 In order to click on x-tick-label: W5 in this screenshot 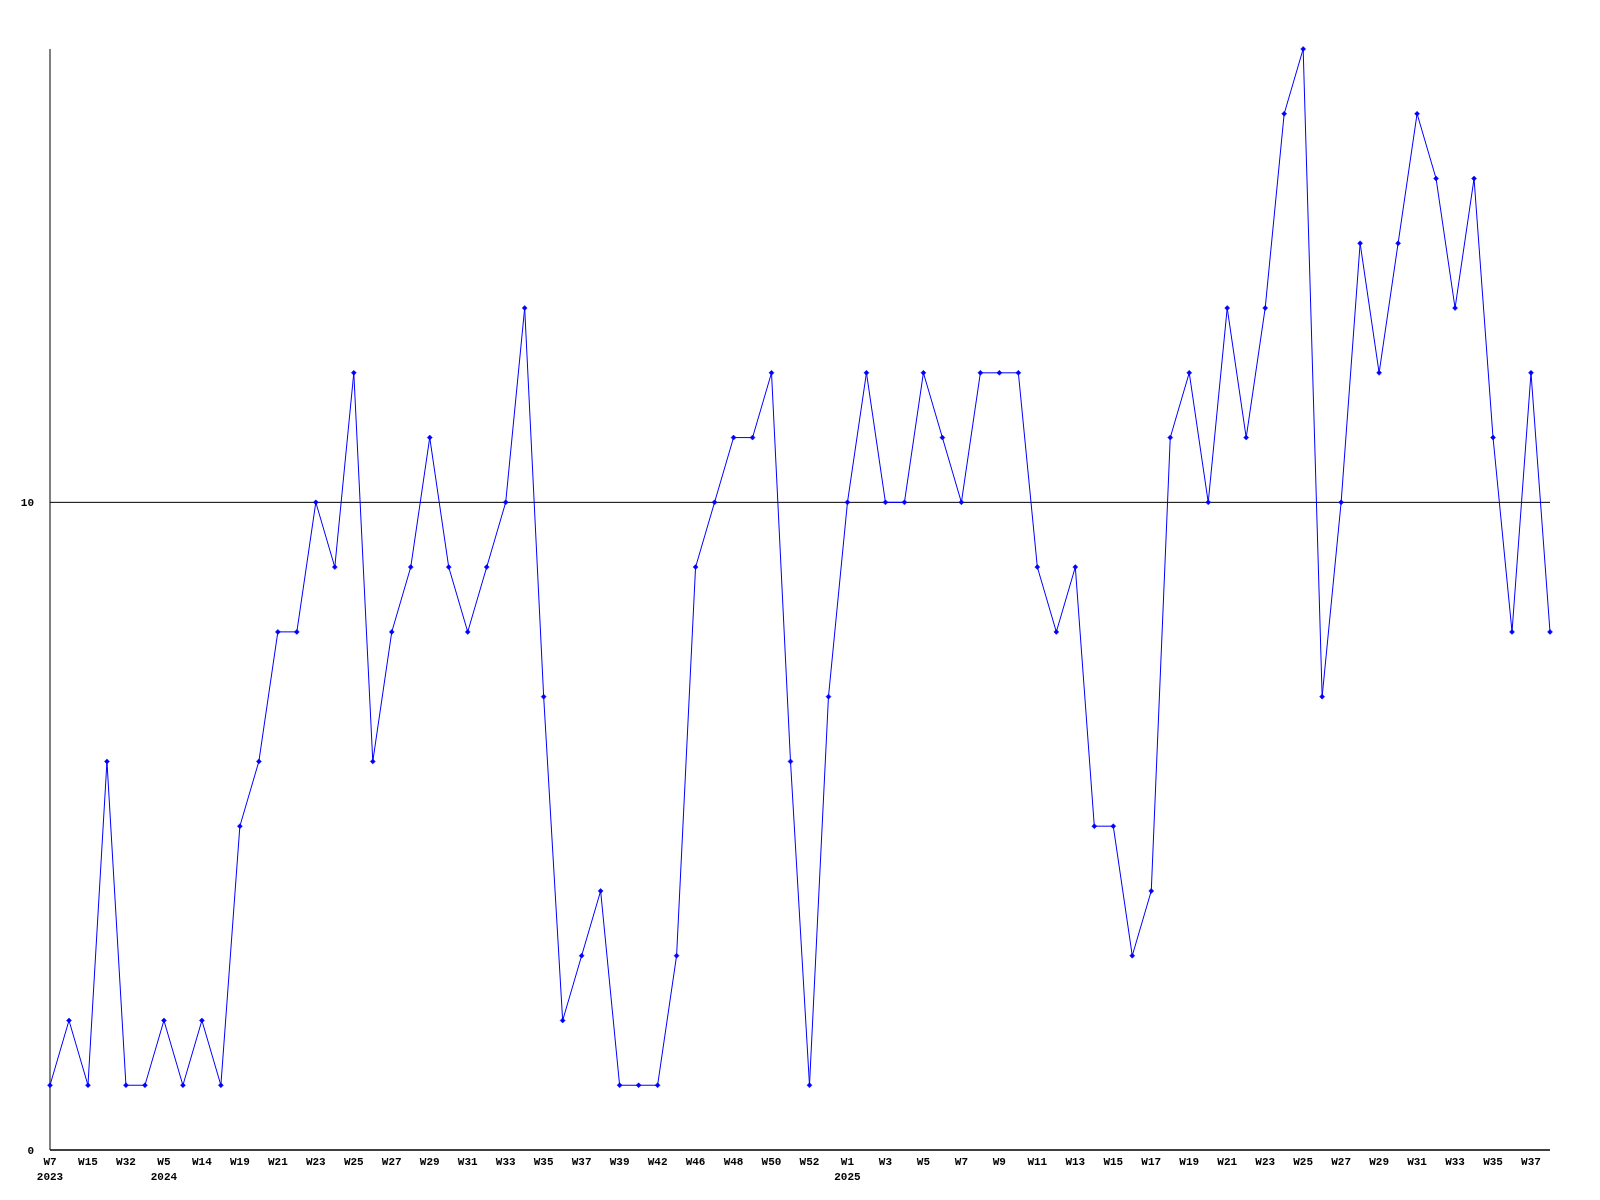, I will do `click(923, 1162)`.